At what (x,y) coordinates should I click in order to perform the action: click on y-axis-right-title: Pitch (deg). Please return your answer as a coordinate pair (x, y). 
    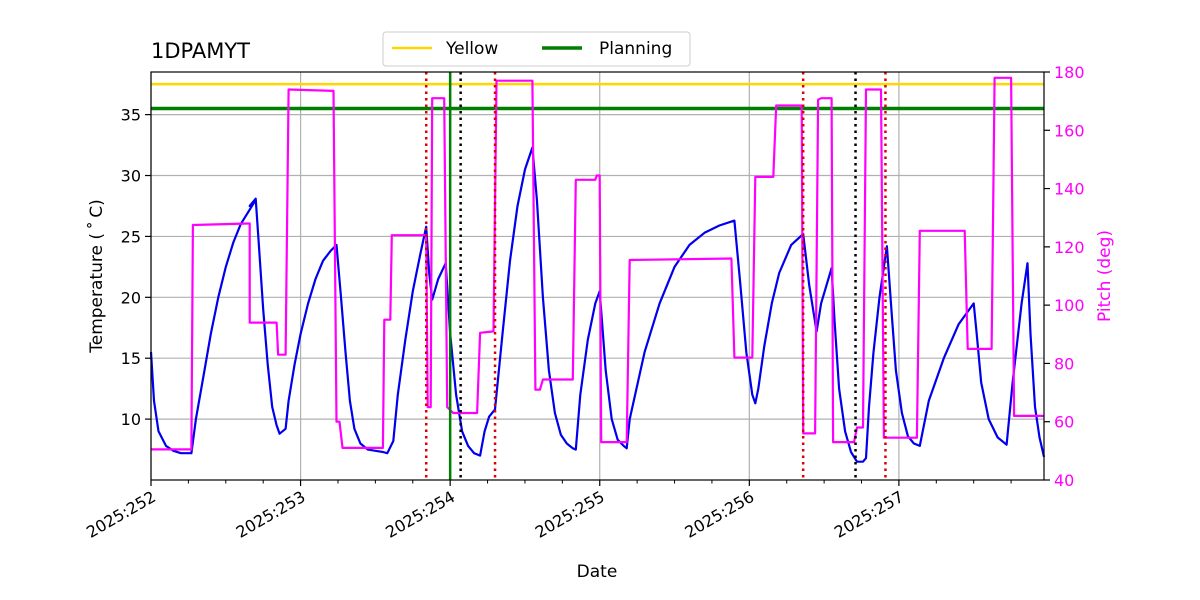
    Looking at the image, I should click on (1105, 276).